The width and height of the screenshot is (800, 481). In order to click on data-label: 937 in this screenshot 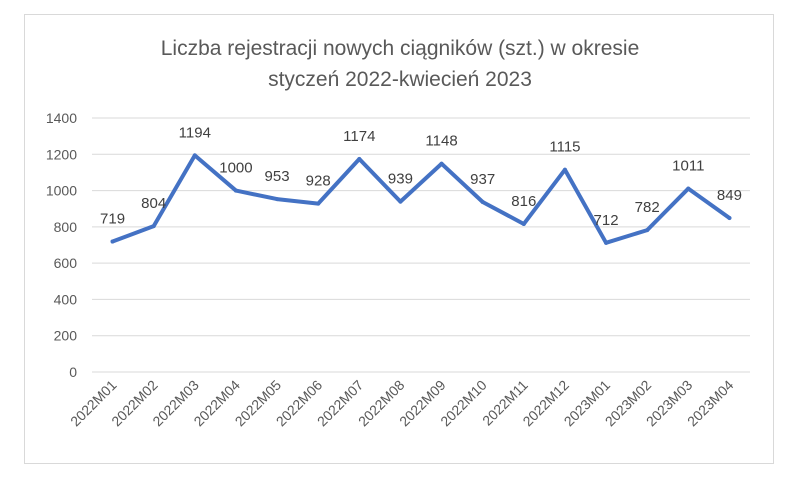, I will do `click(482, 179)`.